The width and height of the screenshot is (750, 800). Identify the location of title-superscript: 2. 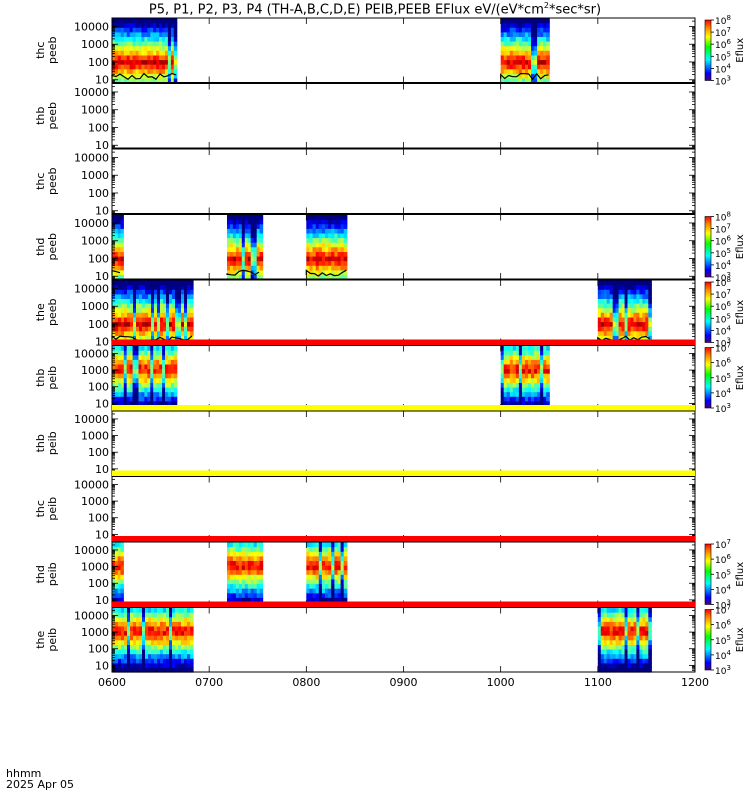
(546, 5).